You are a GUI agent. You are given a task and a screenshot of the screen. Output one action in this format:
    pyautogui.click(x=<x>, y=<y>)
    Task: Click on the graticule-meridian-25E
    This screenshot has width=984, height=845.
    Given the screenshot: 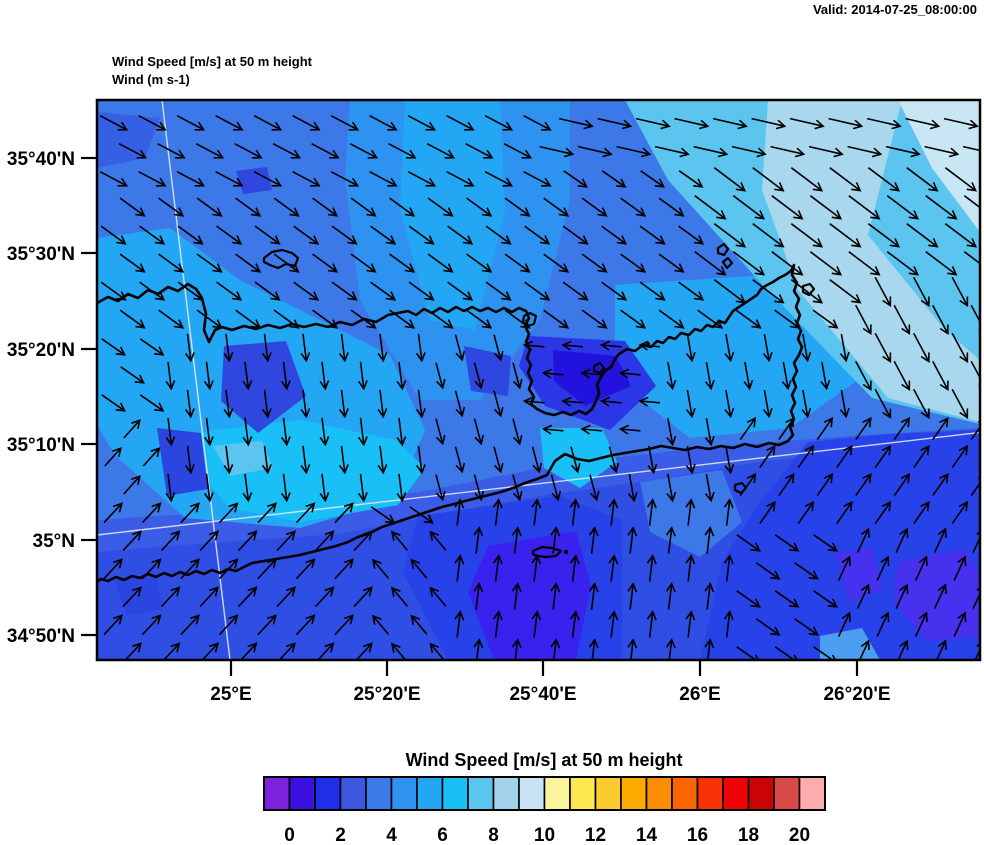 What is the action you would take?
    pyautogui.click(x=196, y=380)
    